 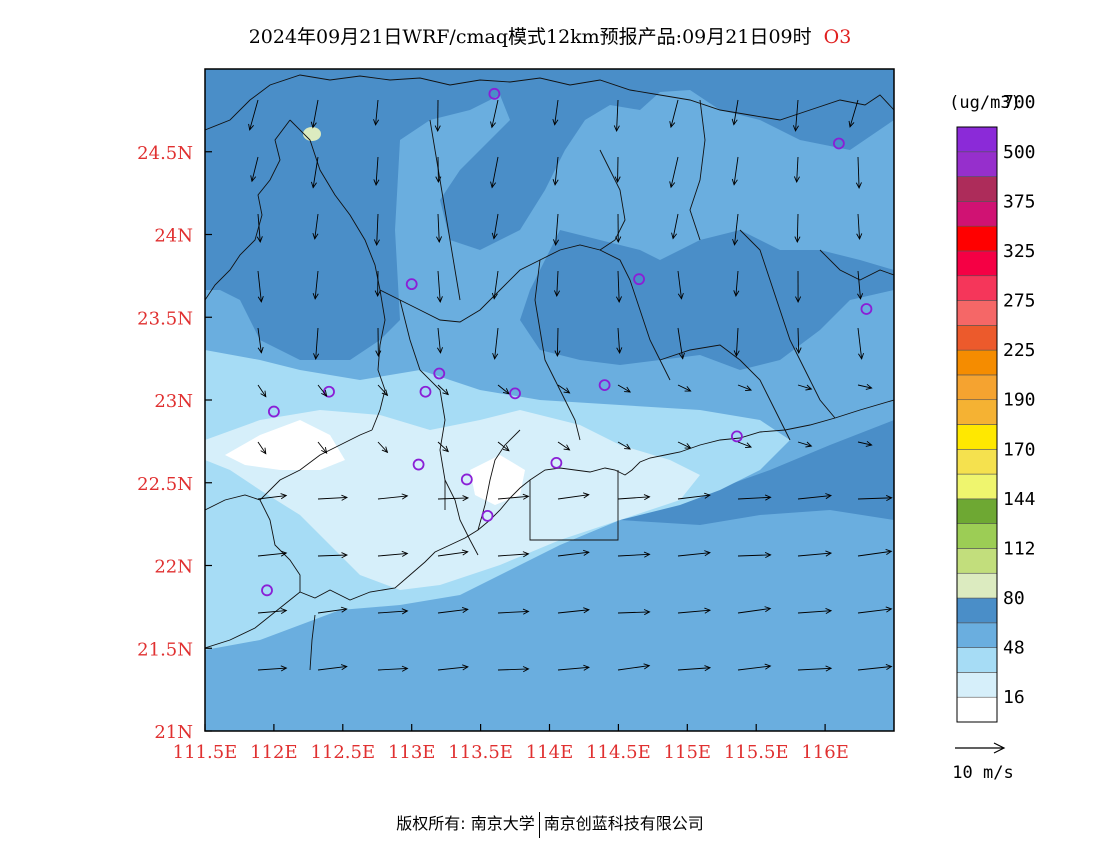 I want to click on lon-tick-label-3: 113E, so click(x=412, y=752).